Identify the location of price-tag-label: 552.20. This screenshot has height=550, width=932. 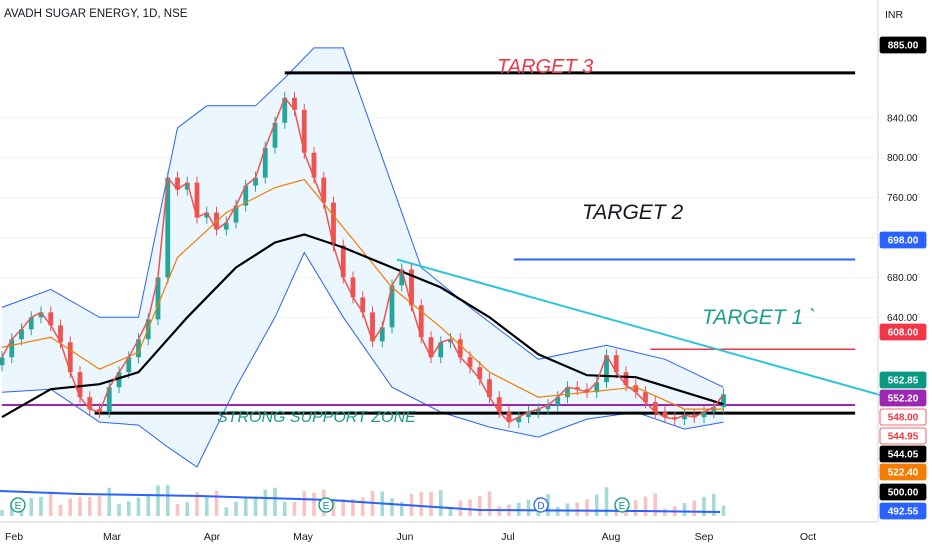
(903, 399).